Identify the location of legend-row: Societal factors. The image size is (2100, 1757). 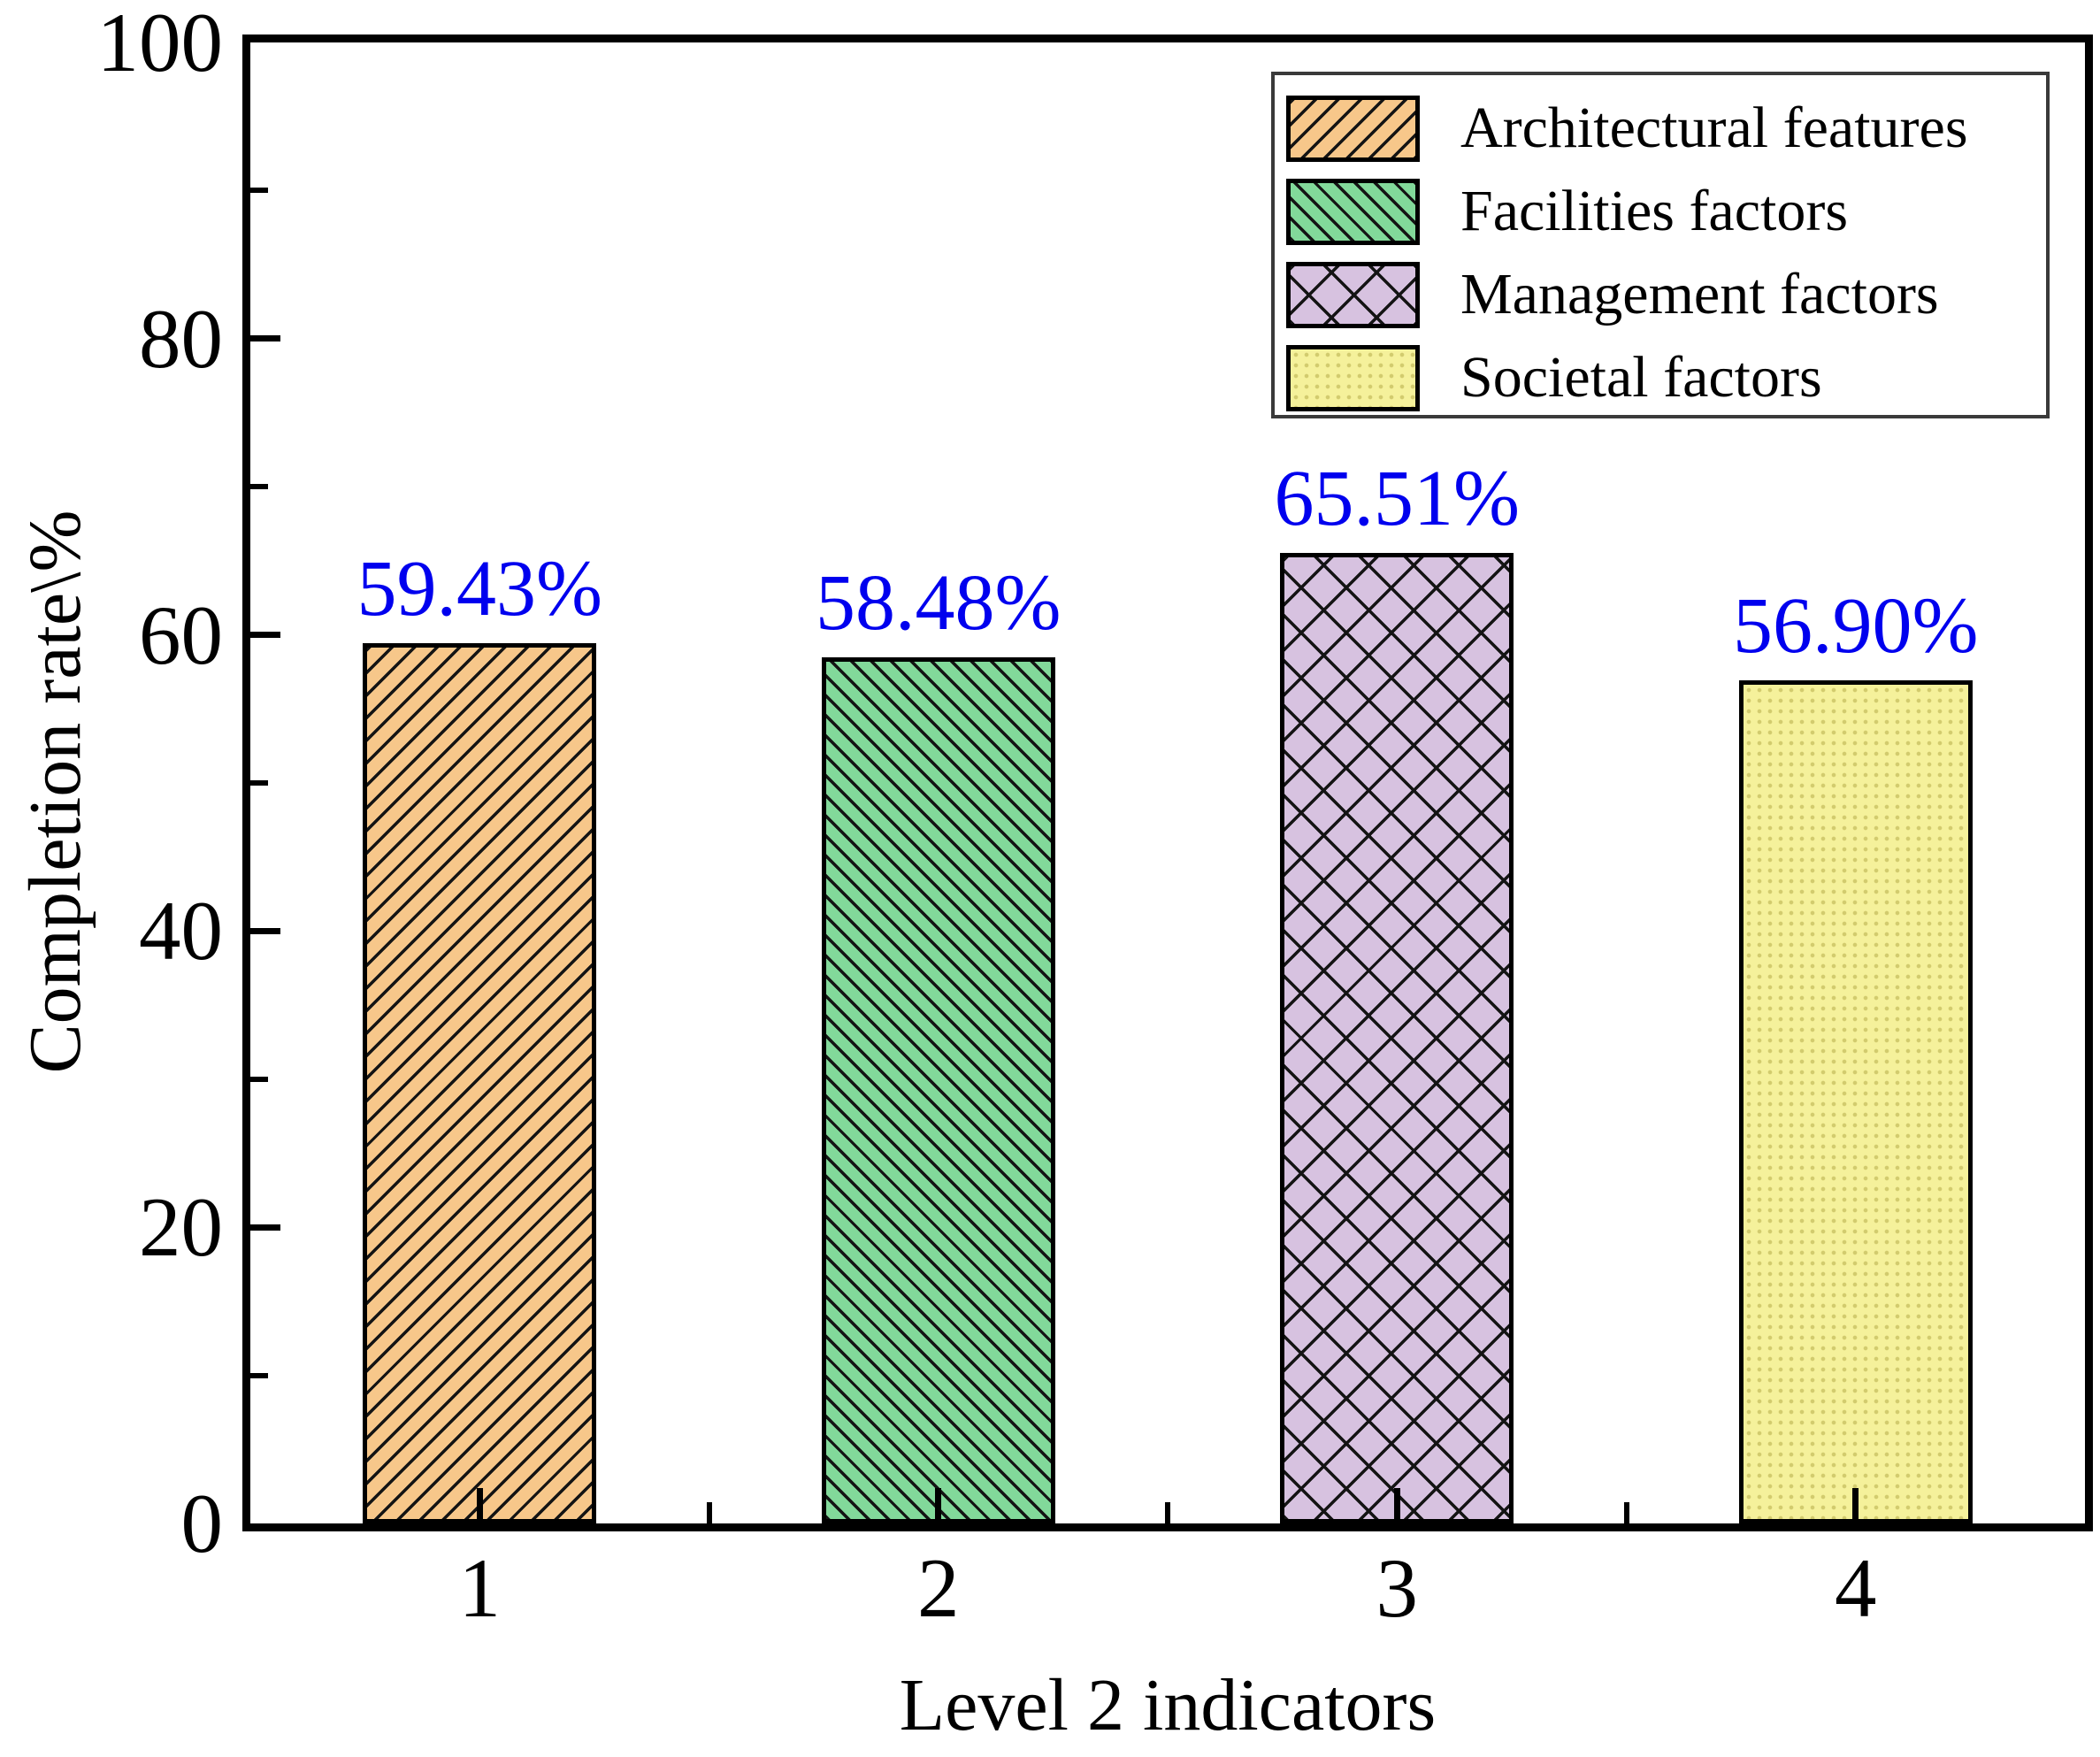
(1666, 378).